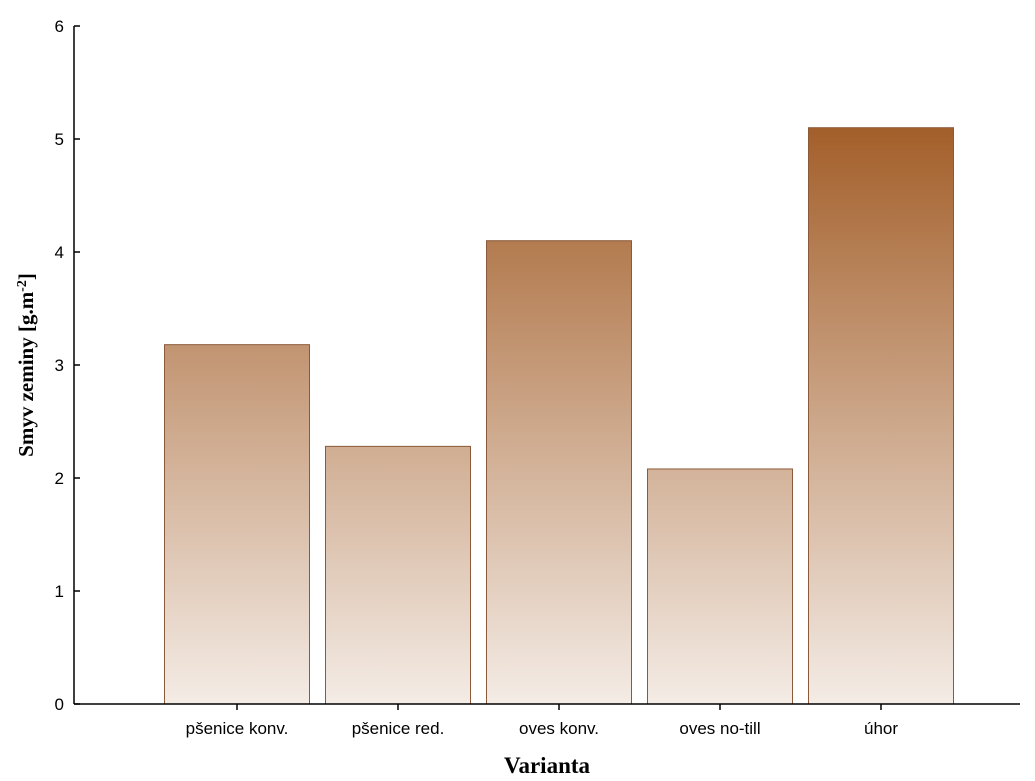 Image resolution: width=1035 pixels, height=781 pixels. I want to click on x-tick-label: pšenice red., so click(398, 728).